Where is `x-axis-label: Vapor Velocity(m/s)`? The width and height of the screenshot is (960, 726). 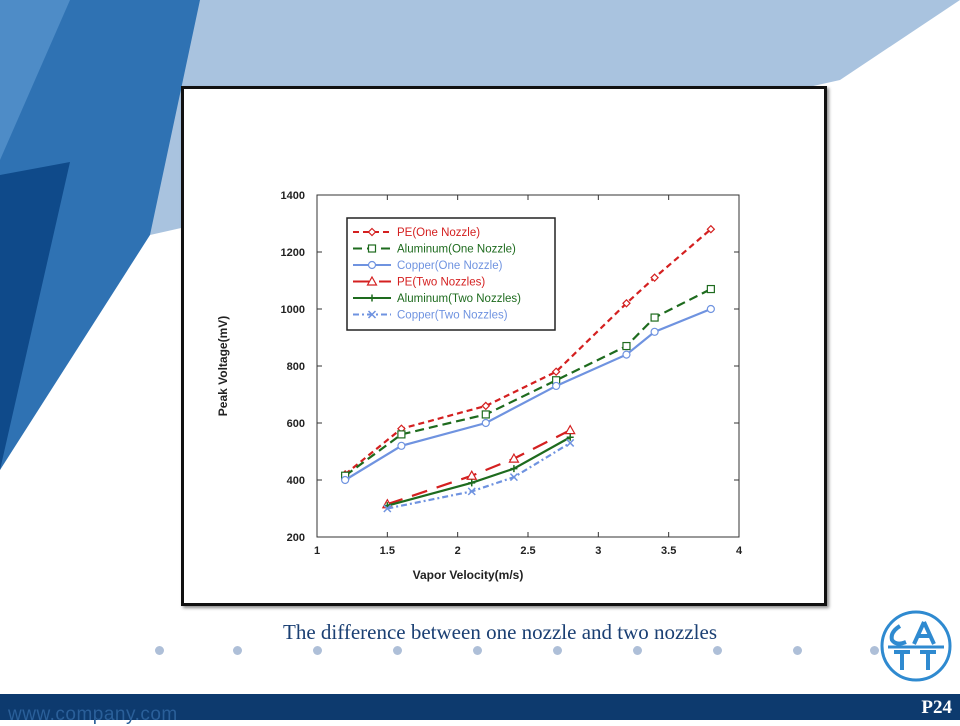 x-axis-label: Vapor Velocity(m/s) is located at coordinates (468, 575).